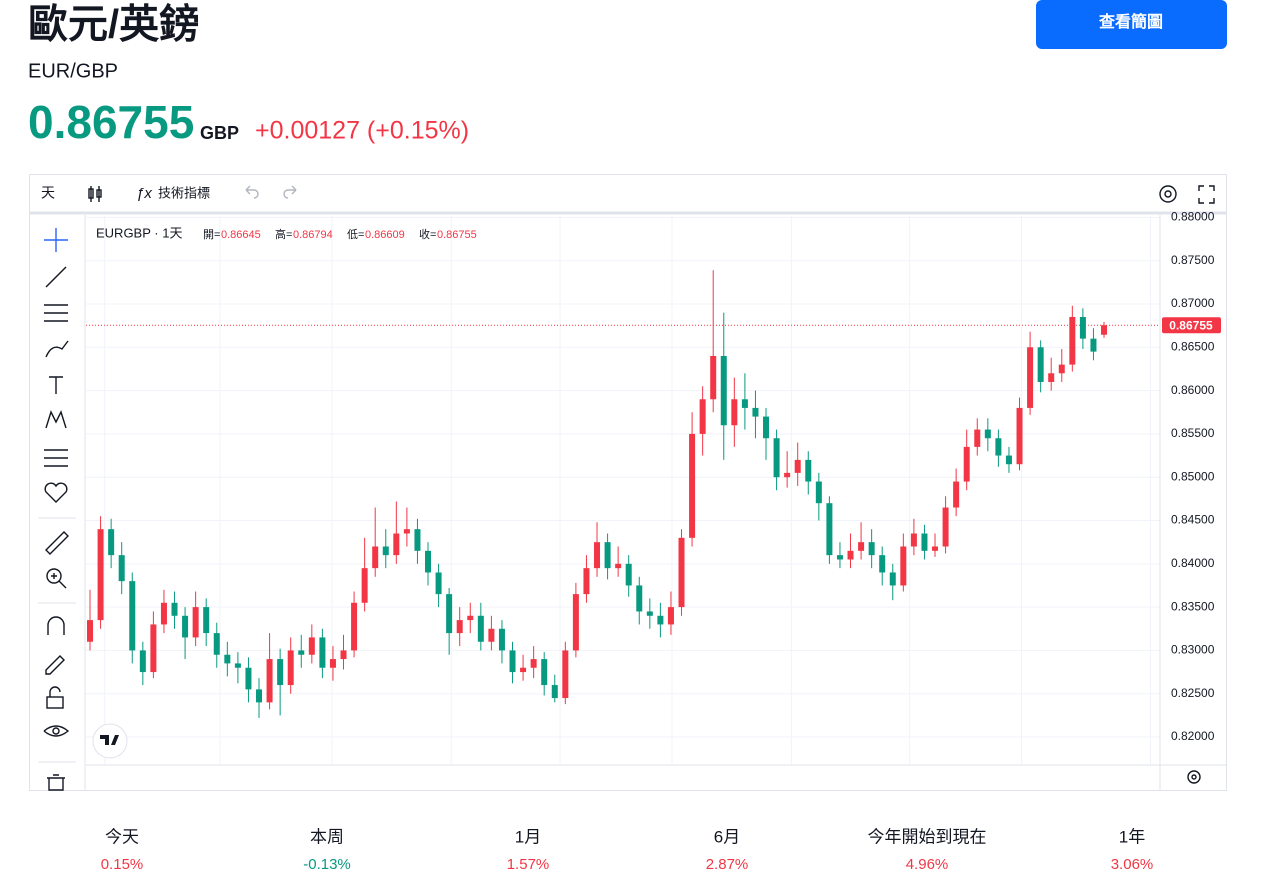  What do you see at coordinates (1206, 194) in the screenshot?
I see `fullscreen-icon` at bounding box center [1206, 194].